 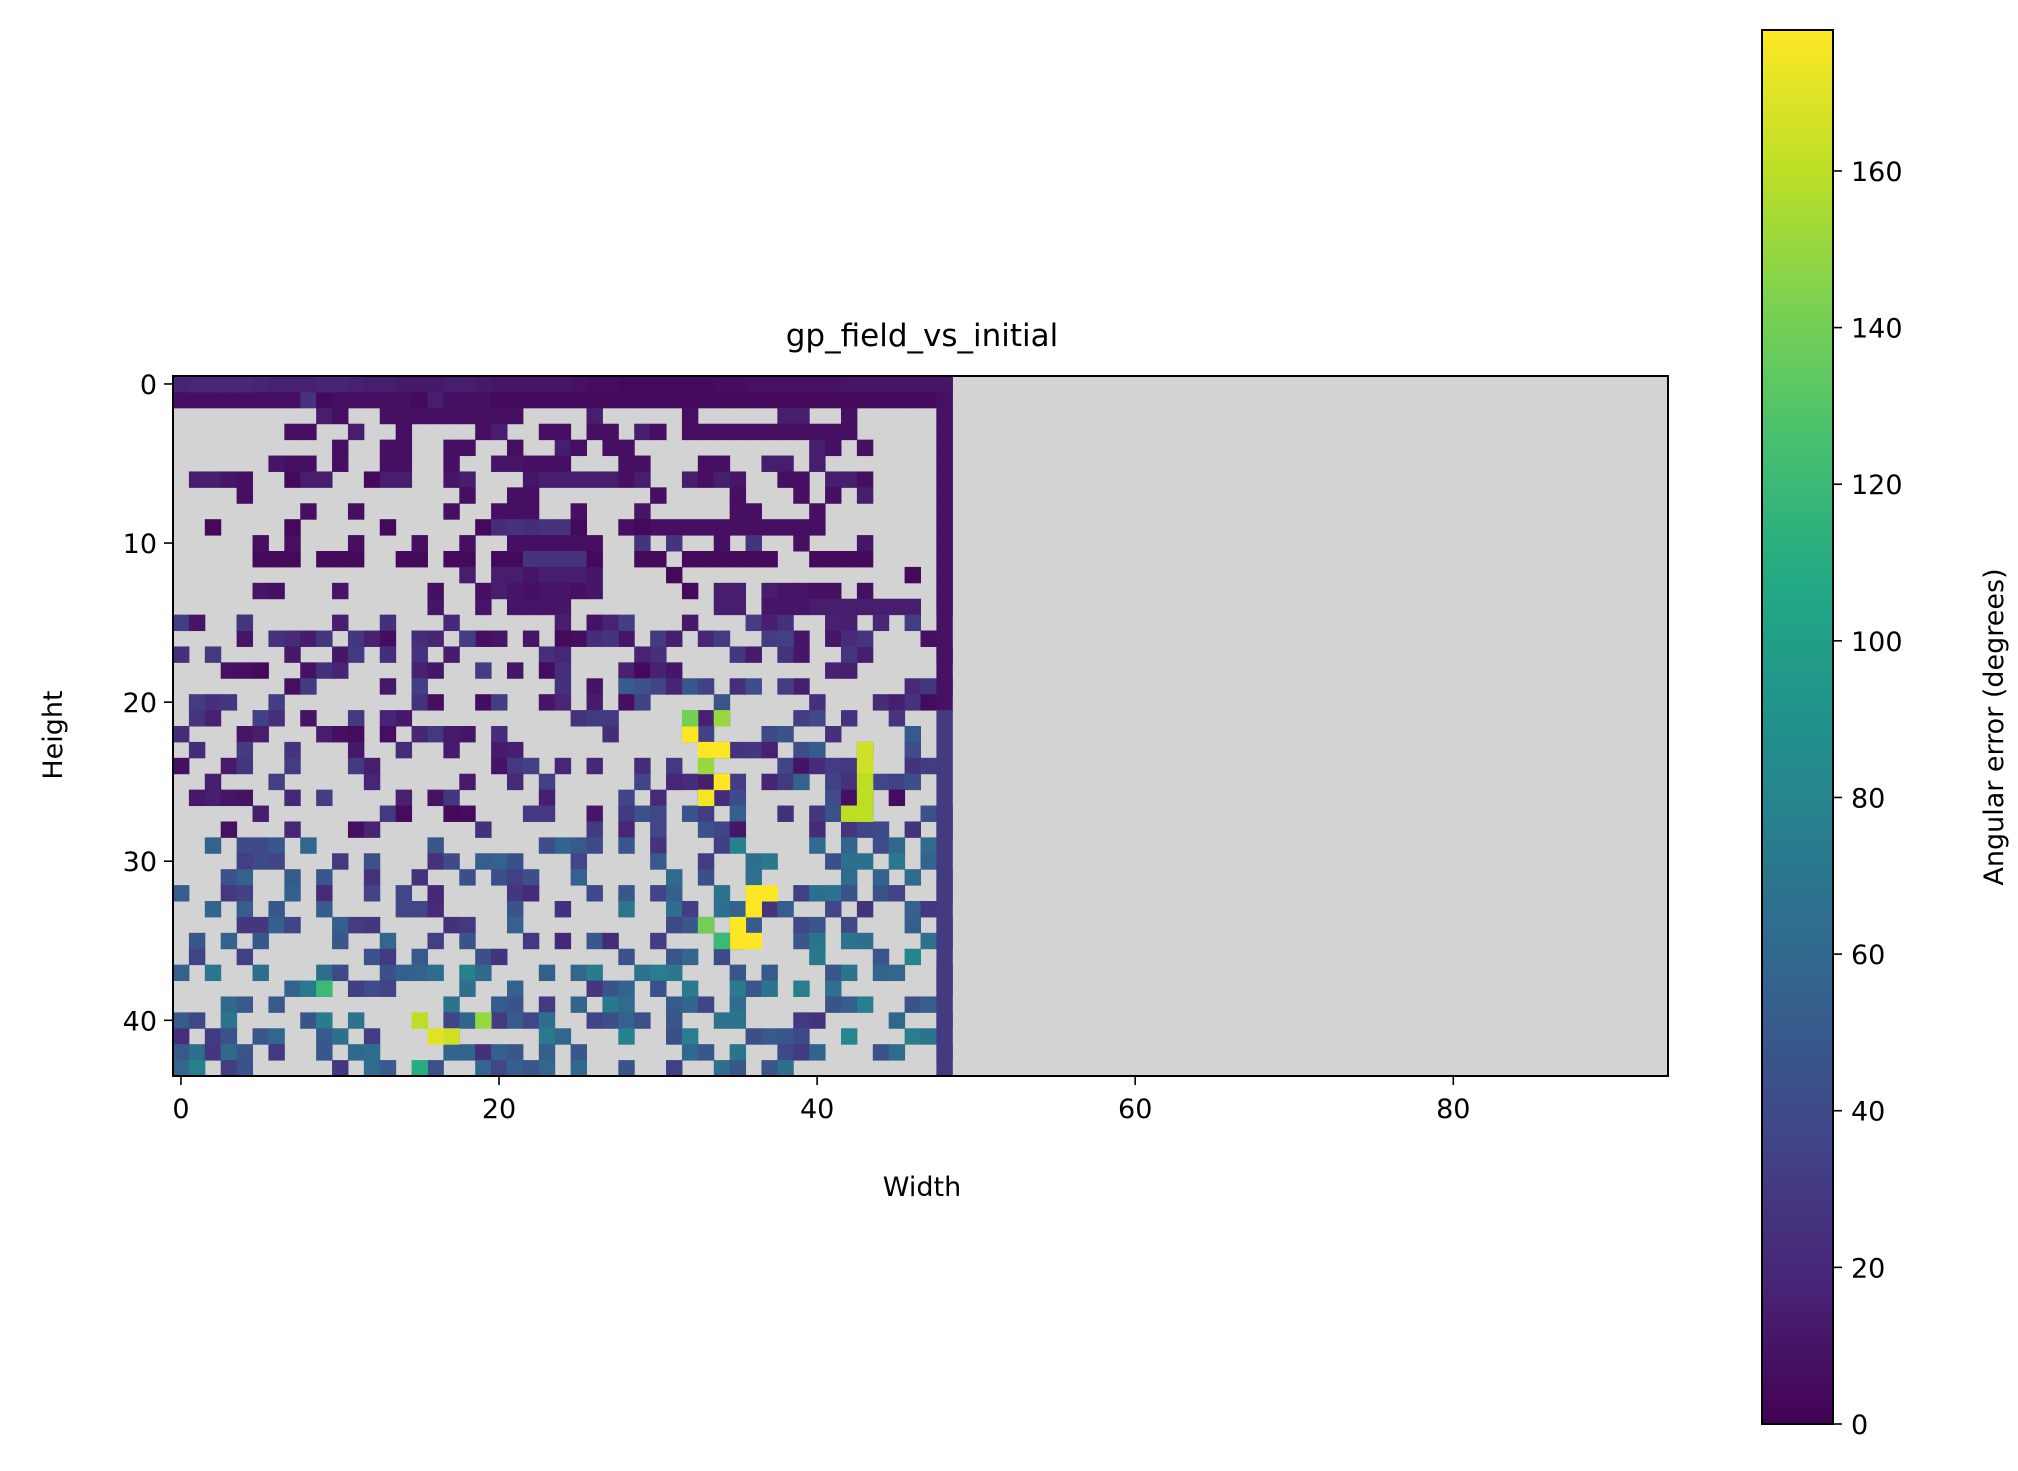 What do you see at coordinates (1877, 329) in the screenshot?
I see `colorbar-tick-label: 140` at bounding box center [1877, 329].